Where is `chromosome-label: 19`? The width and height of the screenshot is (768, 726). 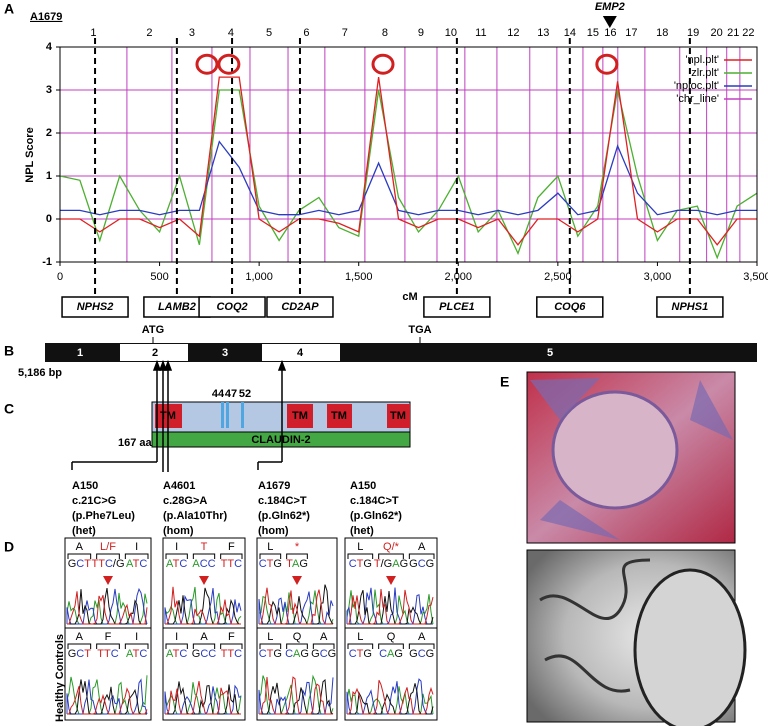
chromosome-label: 19 is located at coordinates (693, 33).